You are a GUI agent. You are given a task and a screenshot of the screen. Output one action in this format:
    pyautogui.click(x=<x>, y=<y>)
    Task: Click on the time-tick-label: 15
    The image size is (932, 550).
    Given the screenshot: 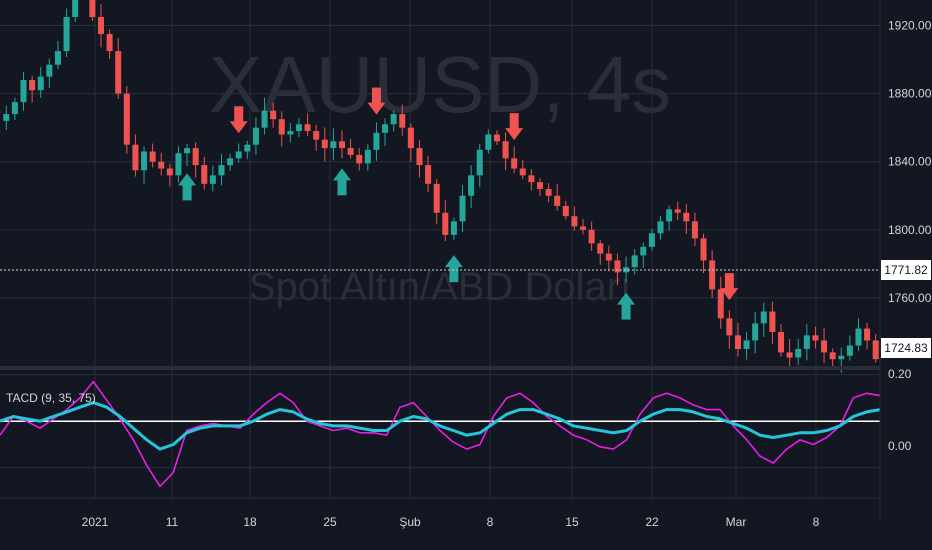 What is the action you would take?
    pyautogui.click(x=572, y=522)
    